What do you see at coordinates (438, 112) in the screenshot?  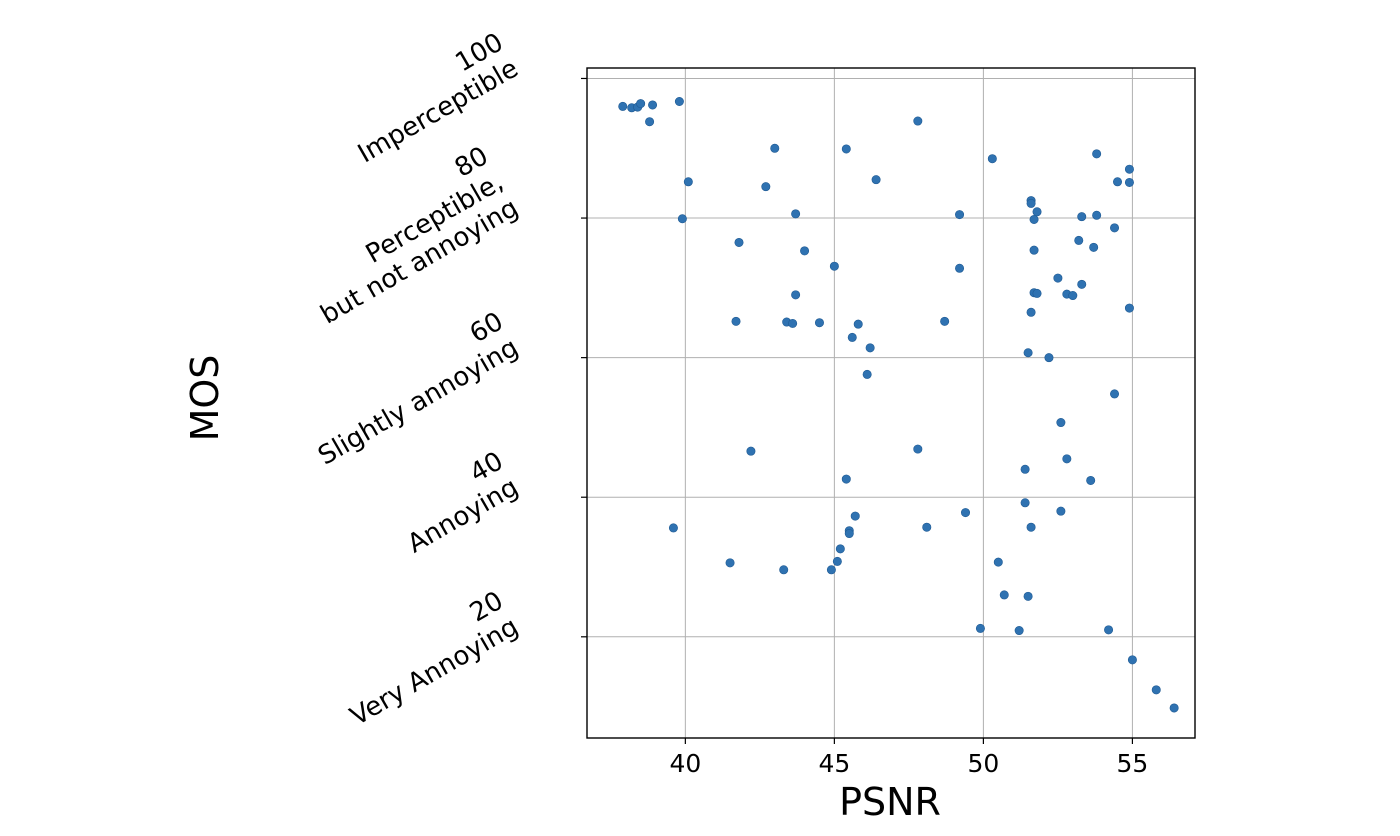 I see `y-tick-description: Imperceptible` at bounding box center [438, 112].